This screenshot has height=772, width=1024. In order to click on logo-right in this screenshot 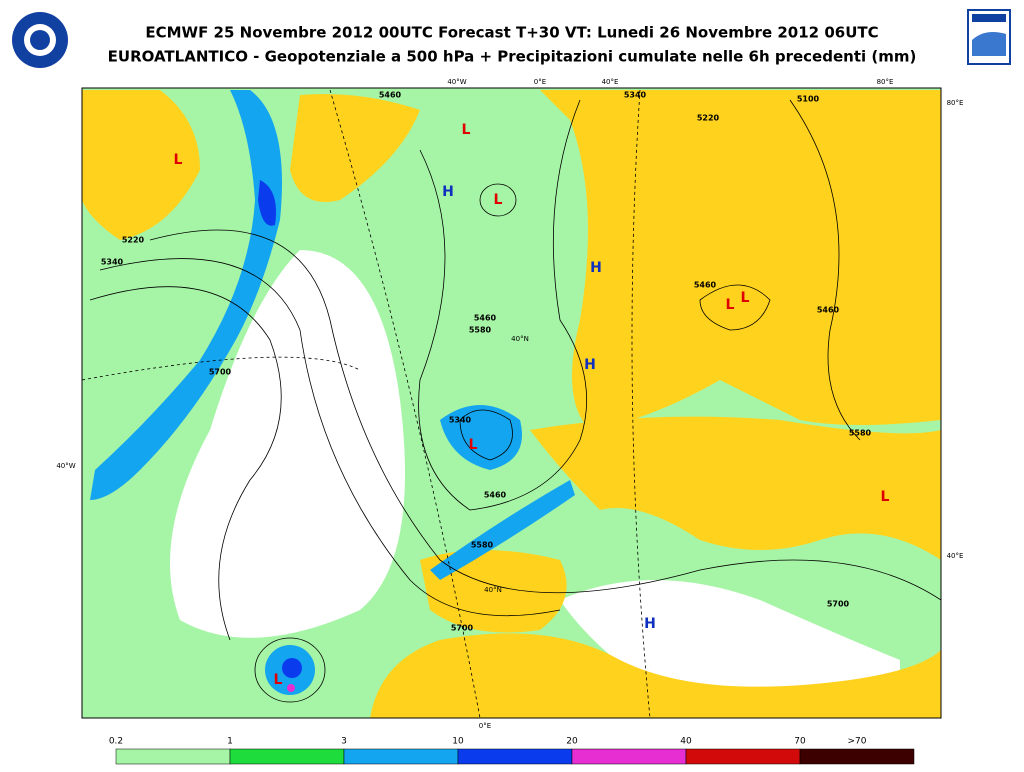, I will do `click(989, 37)`.